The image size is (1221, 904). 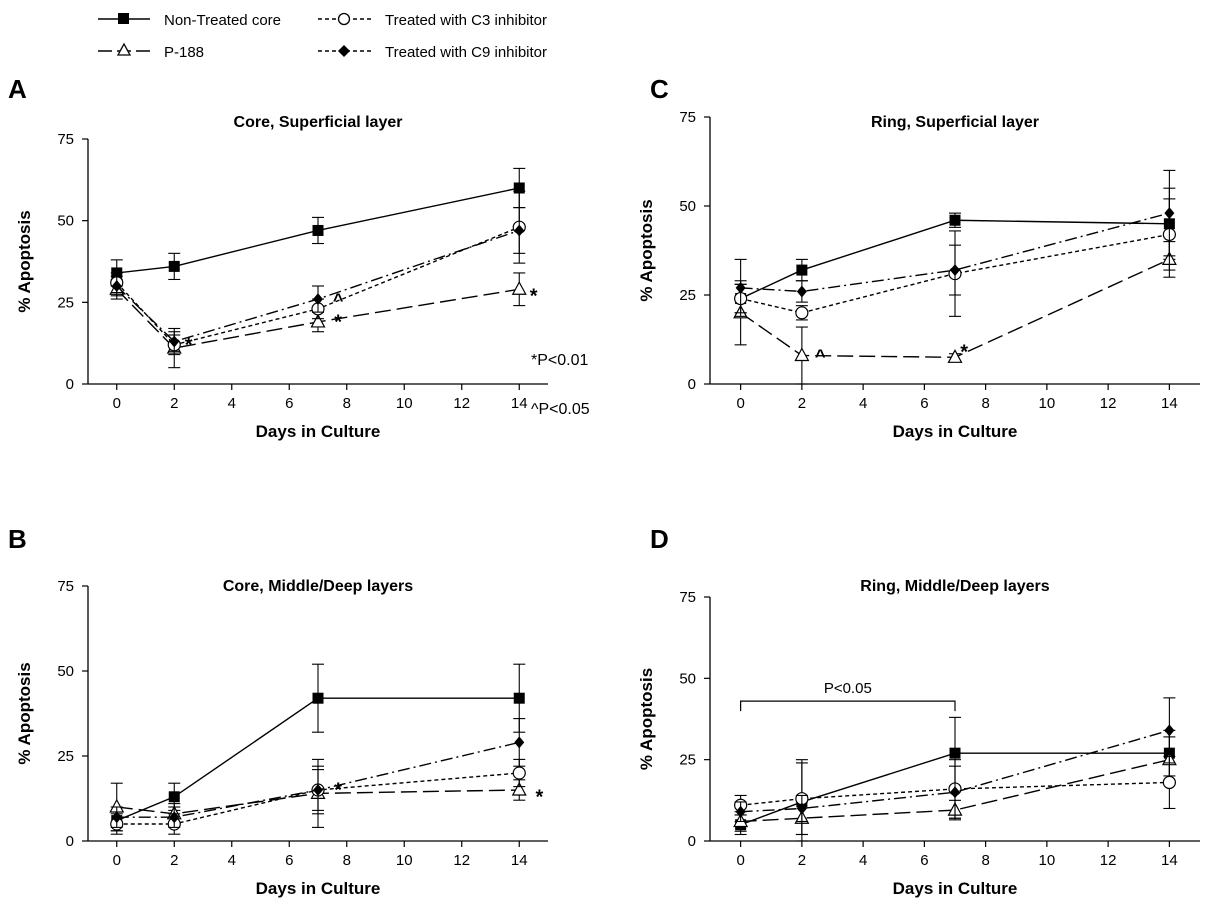 What do you see at coordinates (466, 52) in the screenshot?
I see `legend-label-c9: Treated with C9 inhibitor` at bounding box center [466, 52].